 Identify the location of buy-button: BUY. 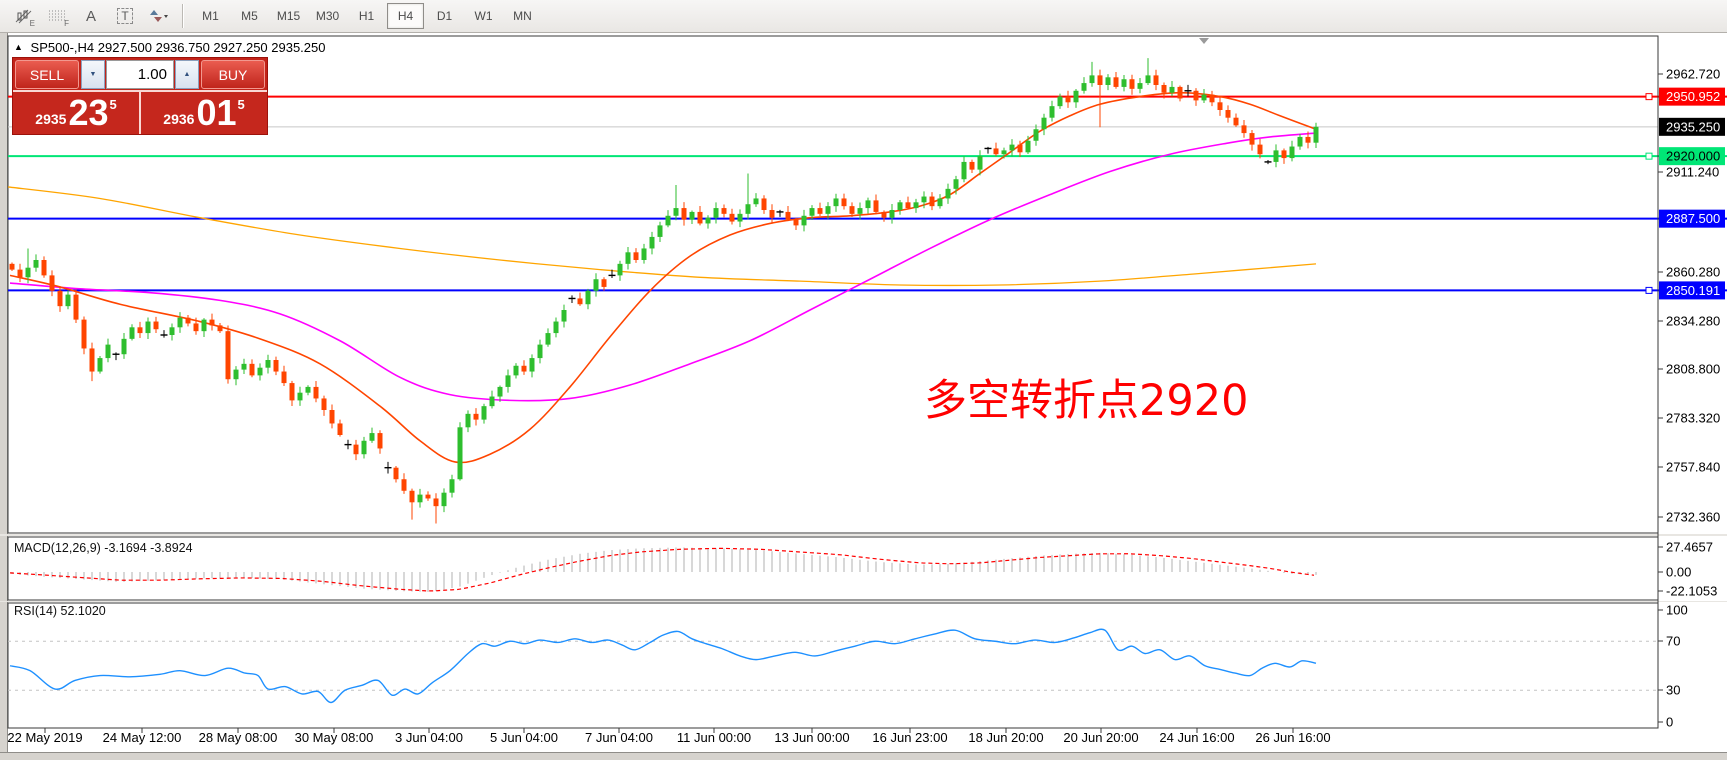
(233, 74).